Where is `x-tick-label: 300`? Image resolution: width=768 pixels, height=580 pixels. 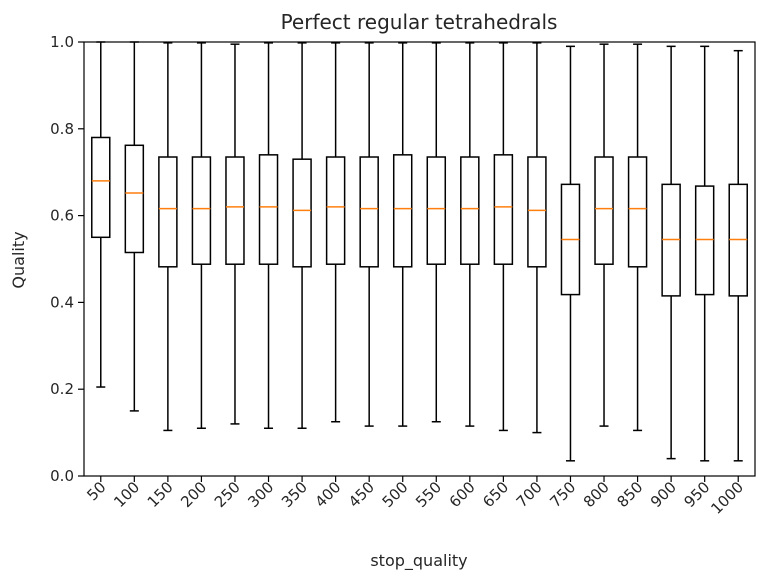 x-tick-label: 300 is located at coordinates (260, 494).